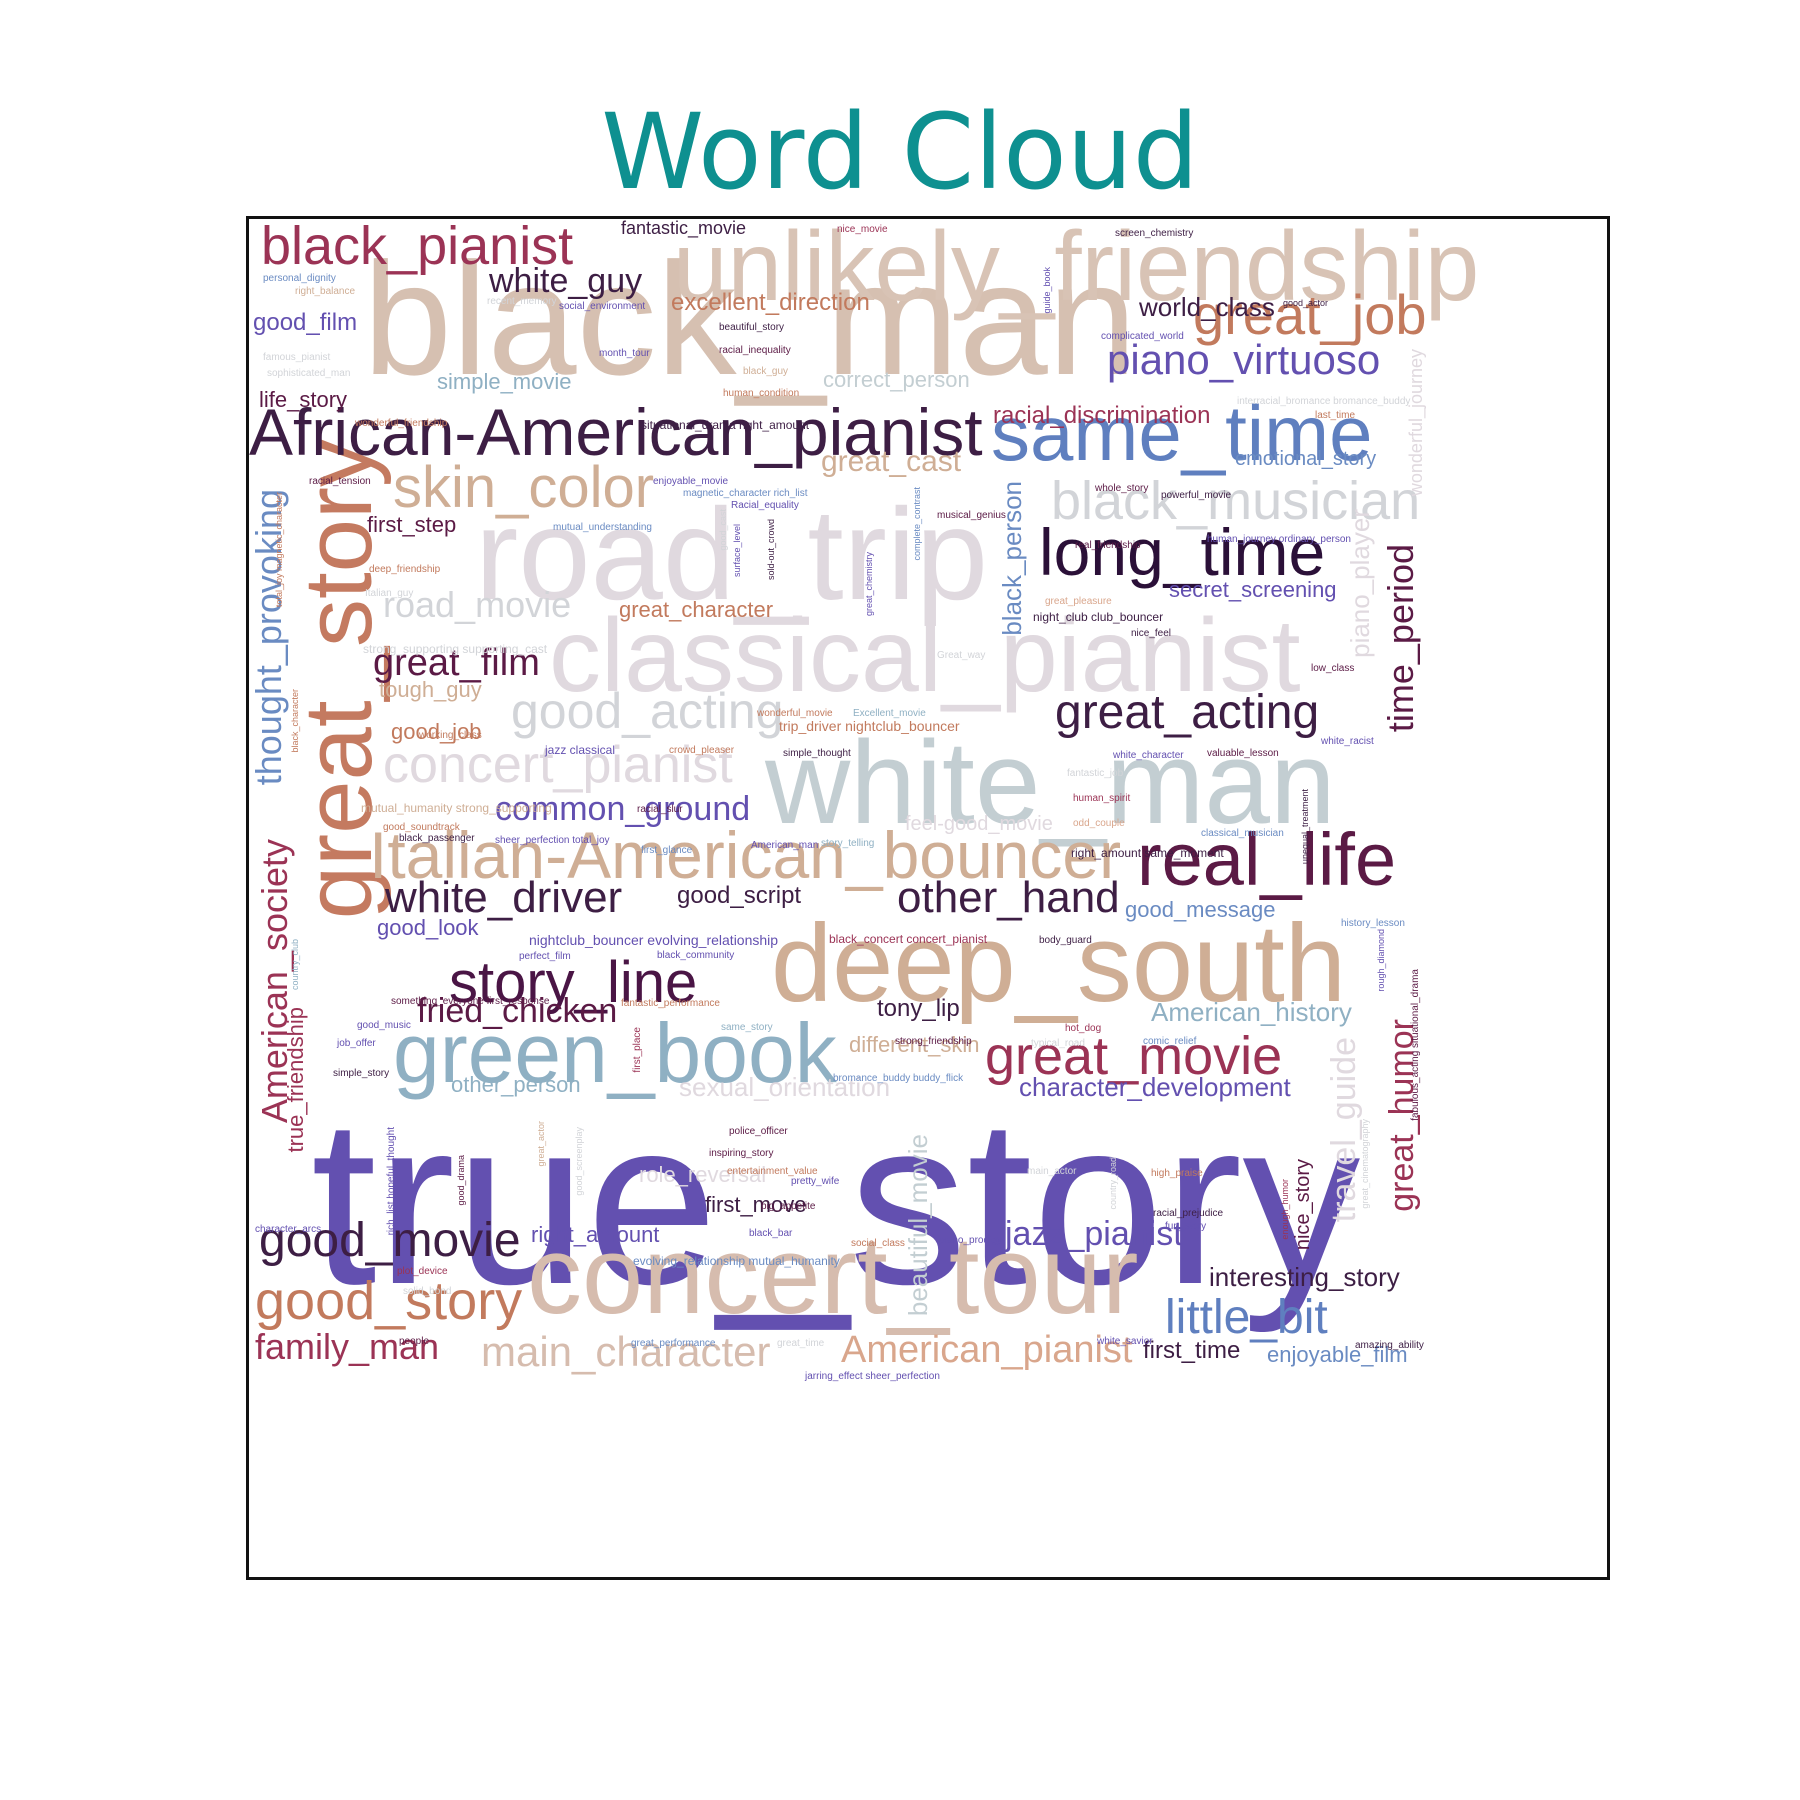 The width and height of the screenshot is (1800, 1800). Describe the element at coordinates (918, 1008) in the screenshot. I see `cloud-word: tony_lip` at that location.